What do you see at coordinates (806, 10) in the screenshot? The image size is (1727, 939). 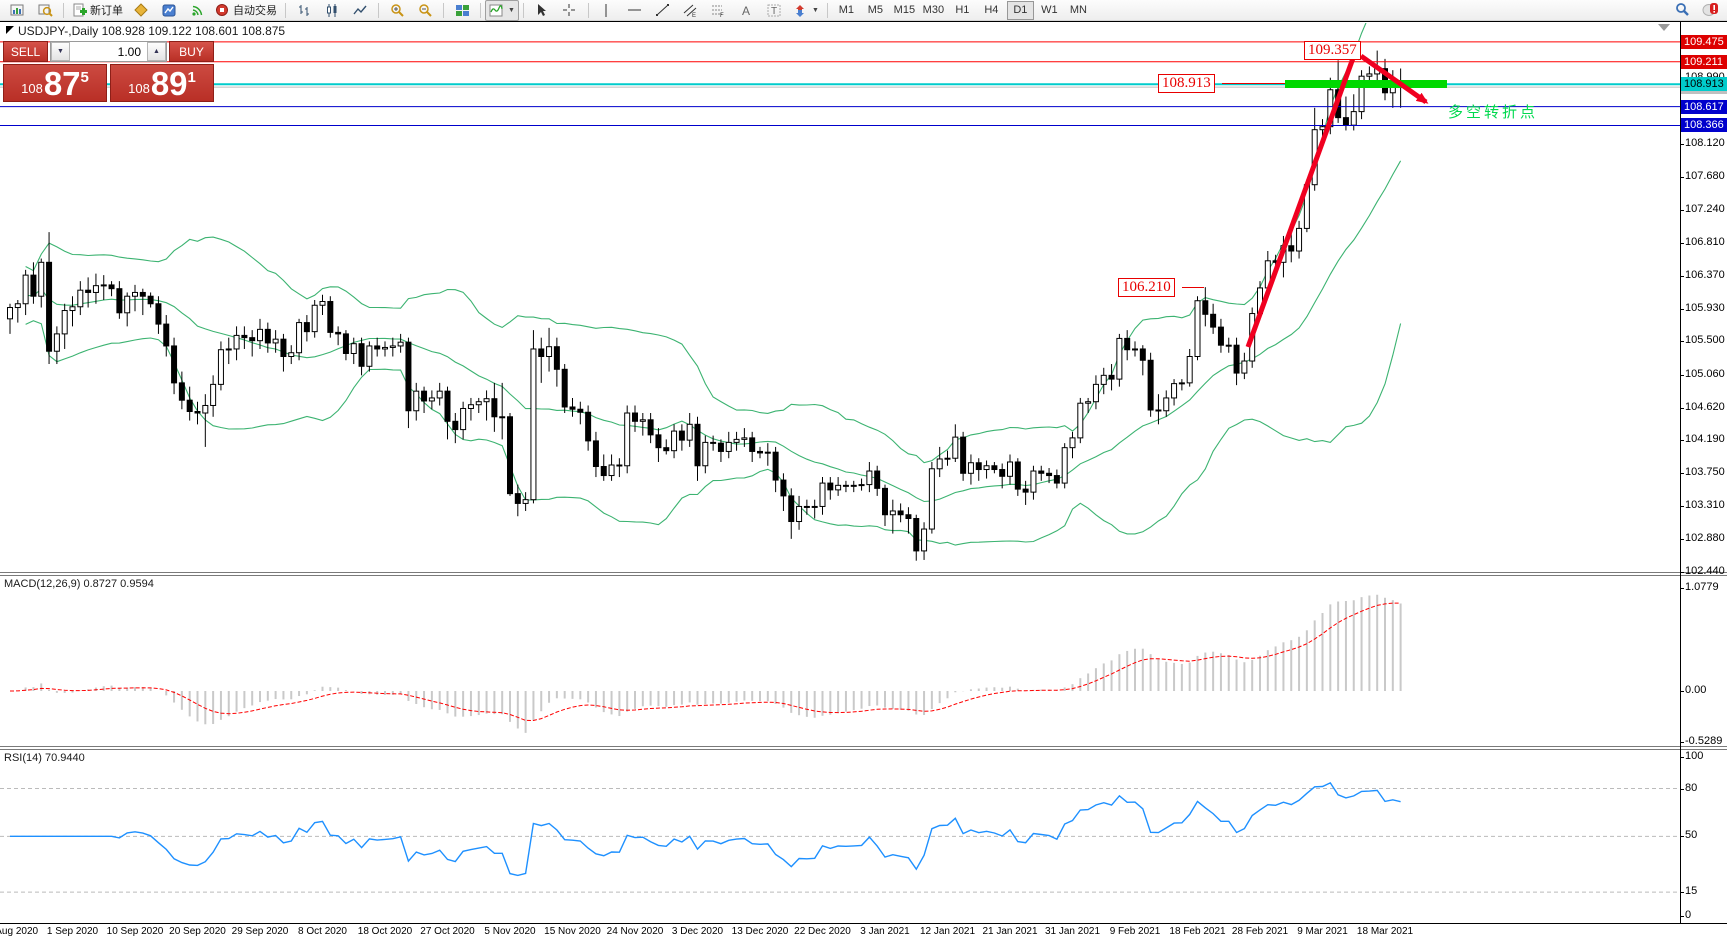 I see `arrows-icon: ▼` at bounding box center [806, 10].